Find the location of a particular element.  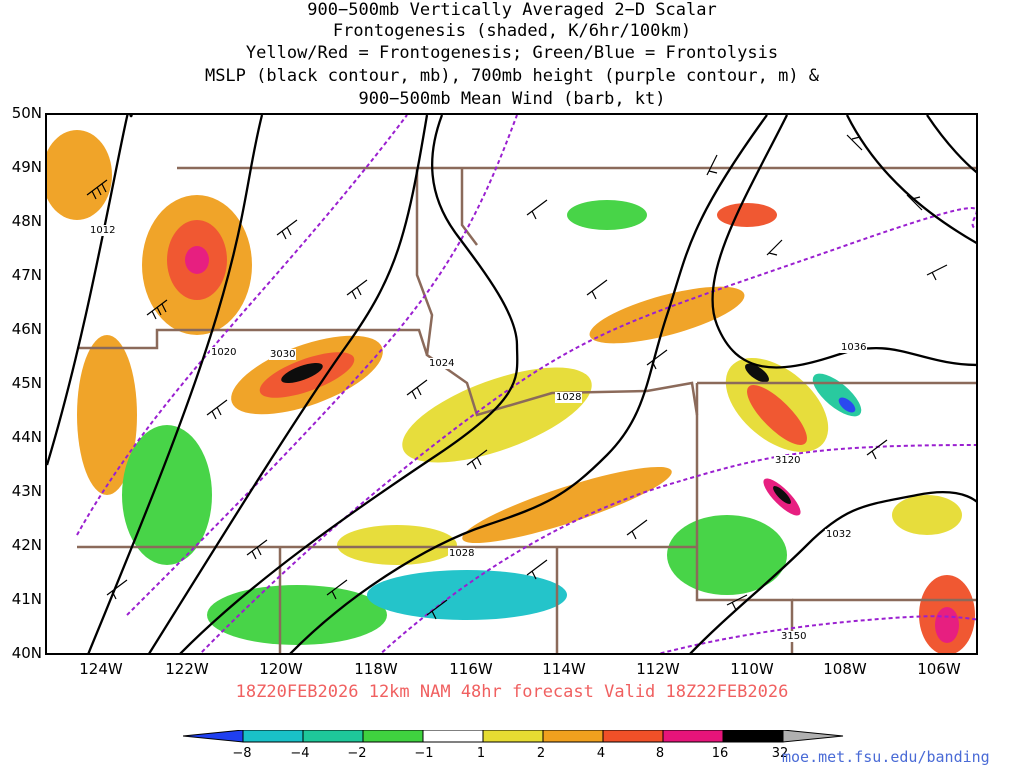

lon-label: 116W is located at coordinates (471, 669).